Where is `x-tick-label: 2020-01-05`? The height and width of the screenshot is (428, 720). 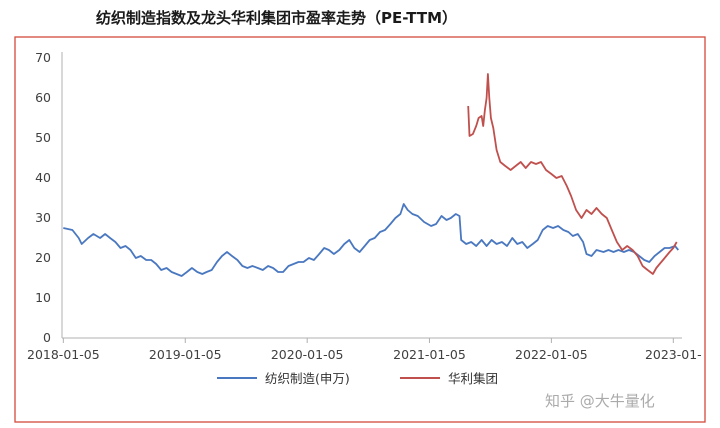
x-tick-label: 2020-01-05 is located at coordinates (307, 354).